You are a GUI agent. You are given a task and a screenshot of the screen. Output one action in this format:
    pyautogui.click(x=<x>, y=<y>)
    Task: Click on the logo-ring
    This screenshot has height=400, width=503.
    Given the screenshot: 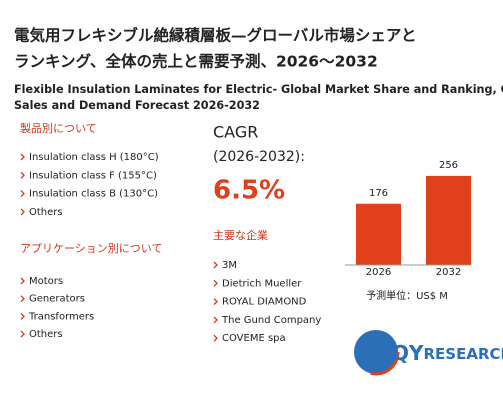 What is the action you would take?
    pyautogui.click(x=376, y=352)
    